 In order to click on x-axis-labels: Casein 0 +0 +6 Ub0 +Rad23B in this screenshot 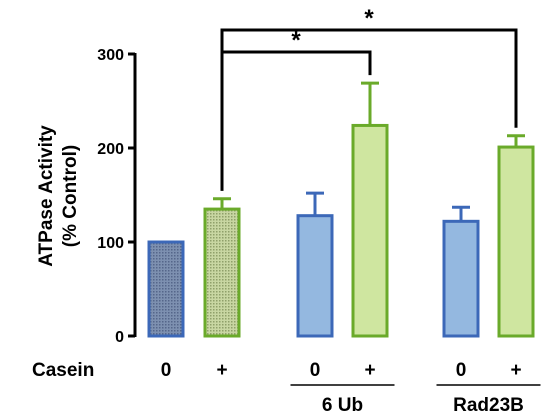, I will do `click(286, 388)`.